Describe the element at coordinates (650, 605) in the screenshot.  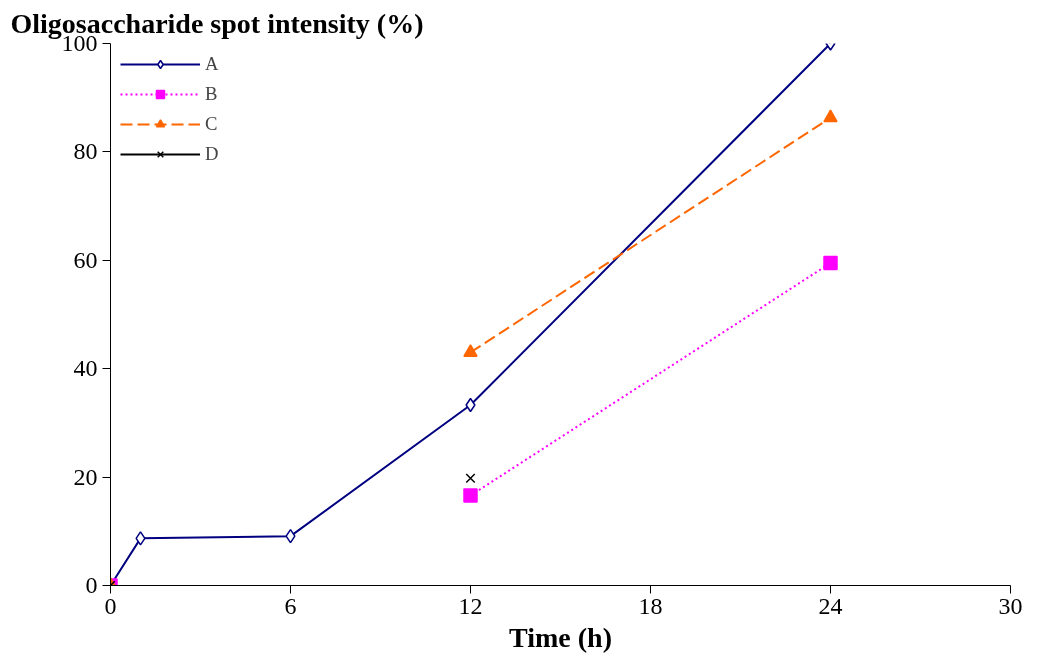
I see `x-tick-label: 18` at that location.